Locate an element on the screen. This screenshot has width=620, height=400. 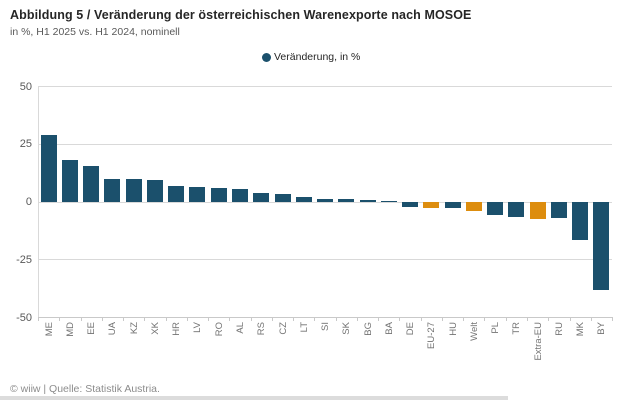
y-tick-label: 25 is located at coordinates (25, 144).